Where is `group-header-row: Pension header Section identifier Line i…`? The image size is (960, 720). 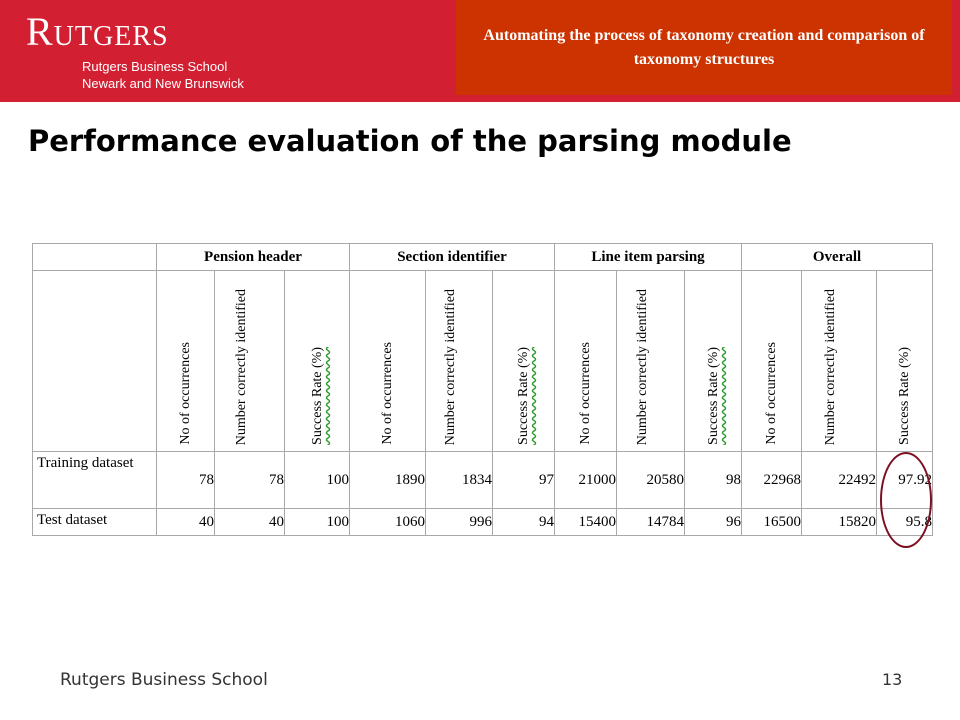
group-header-row: Pension header Section identifier Line i… is located at coordinates (483, 257).